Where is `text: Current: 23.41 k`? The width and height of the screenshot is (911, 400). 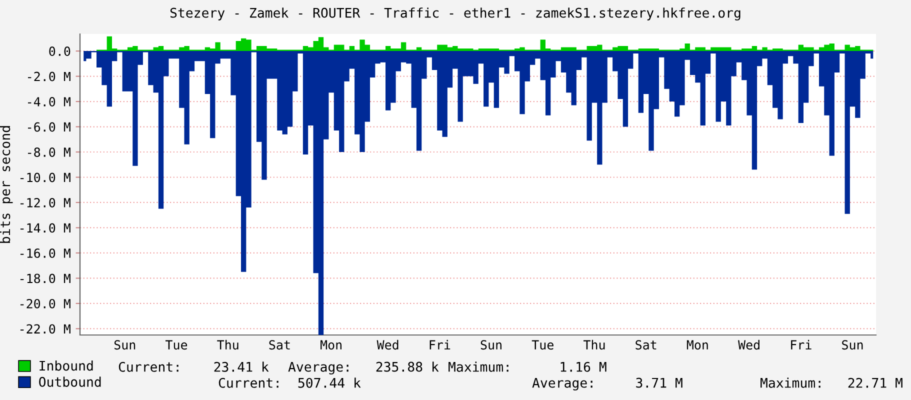 text: Current: 23.41 k is located at coordinates (193, 367).